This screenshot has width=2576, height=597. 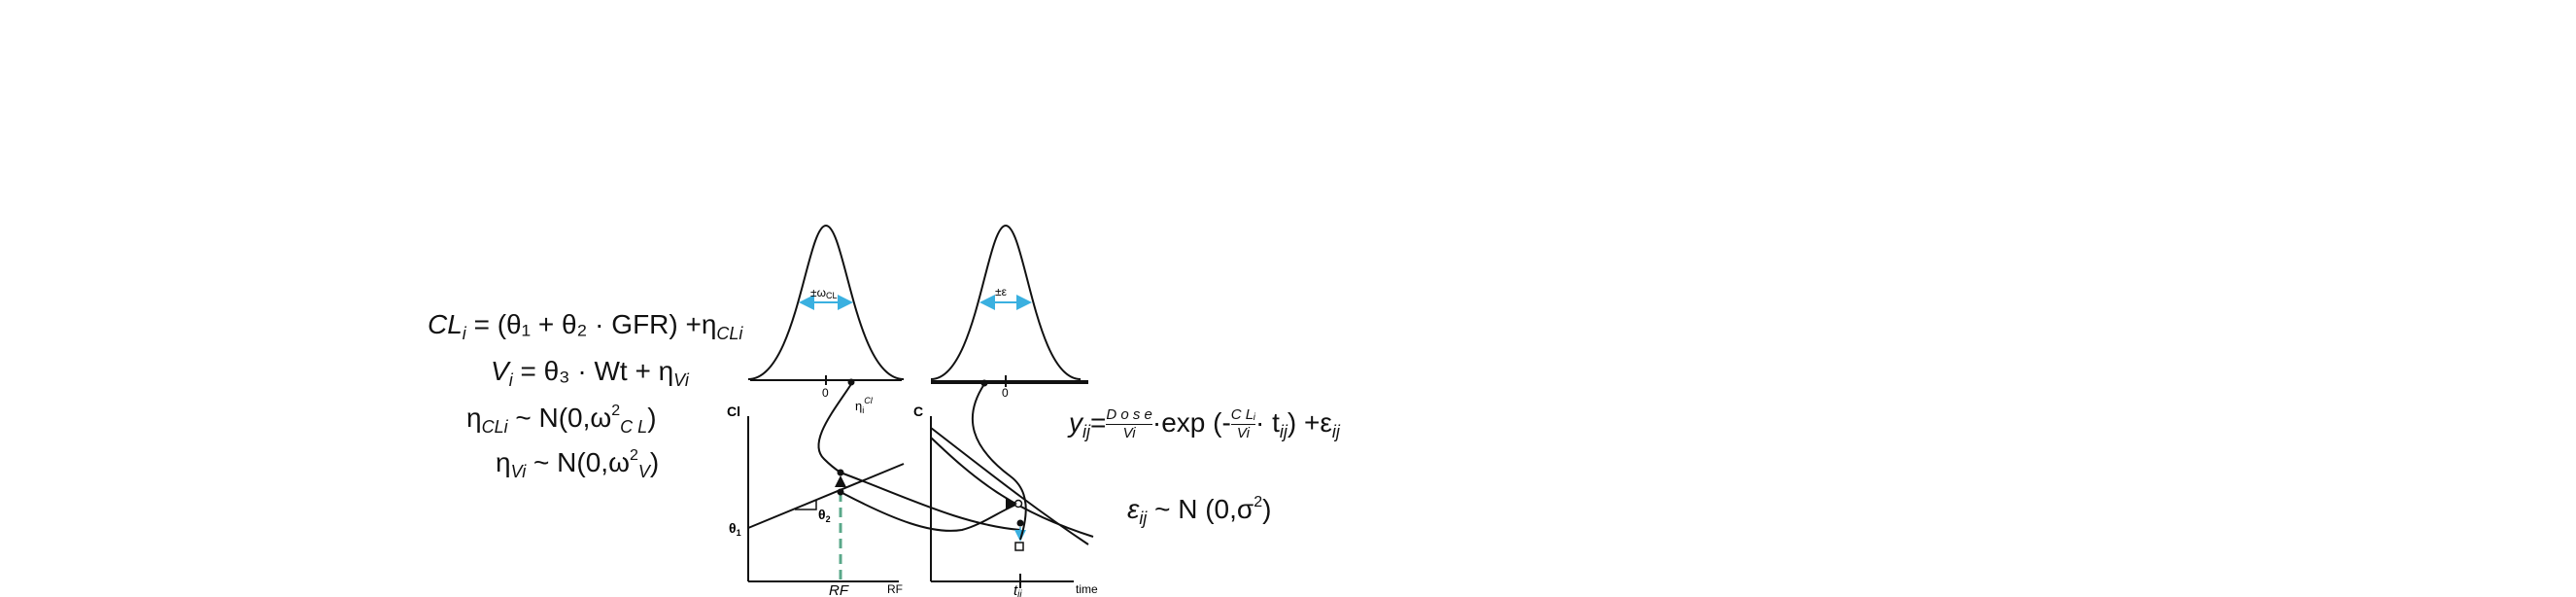 I want to click on epsilon-projection-curve, so click(x=999, y=462).